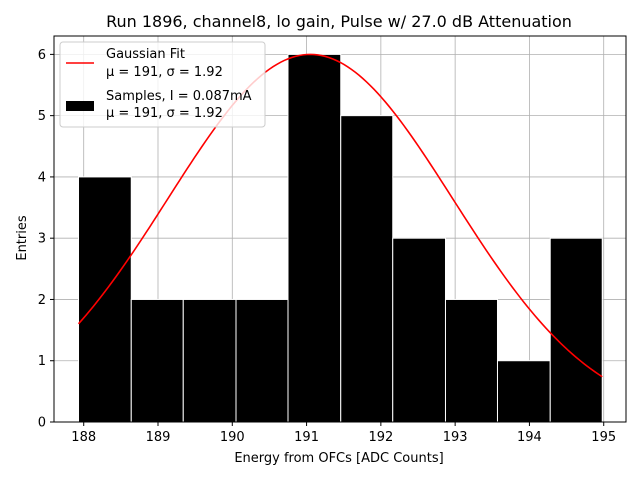  What do you see at coordinates (164, 72) in the screenshot?
I see `legend-fit-stats: μ = 191, σ = 1.92` at bounding box center [164, 72].